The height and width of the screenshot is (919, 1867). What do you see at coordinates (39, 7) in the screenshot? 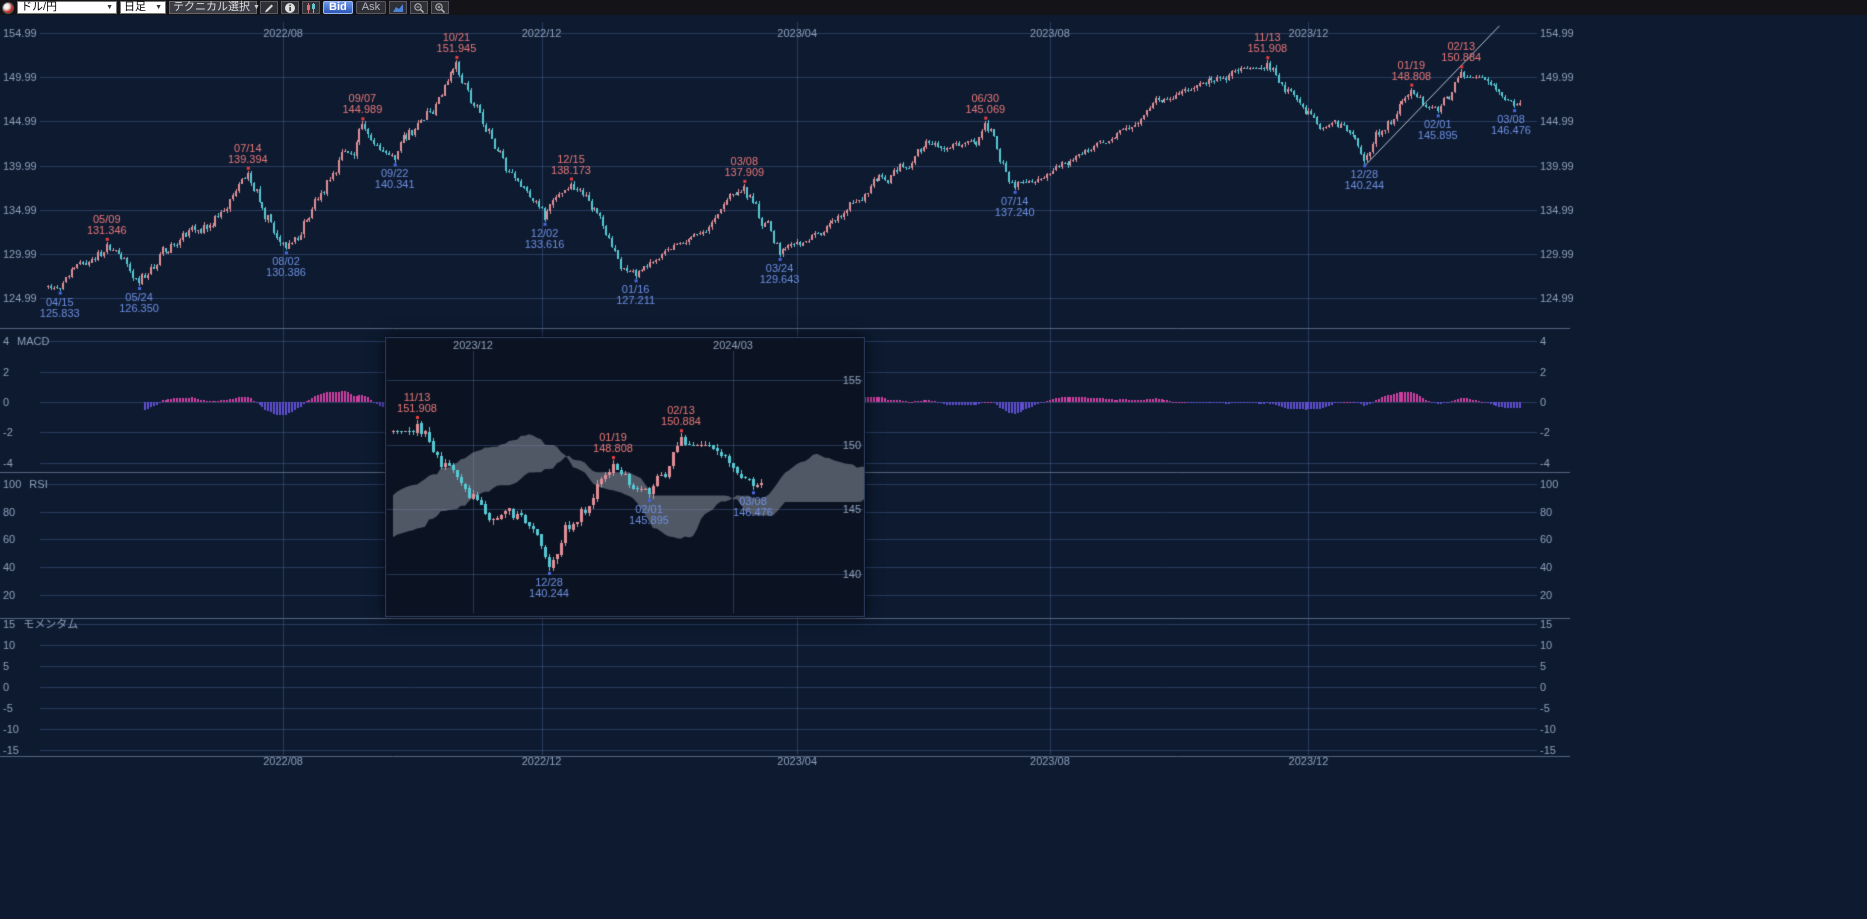
I see `symbol-select-value: ドル/円` at bounding box center [39, 7].